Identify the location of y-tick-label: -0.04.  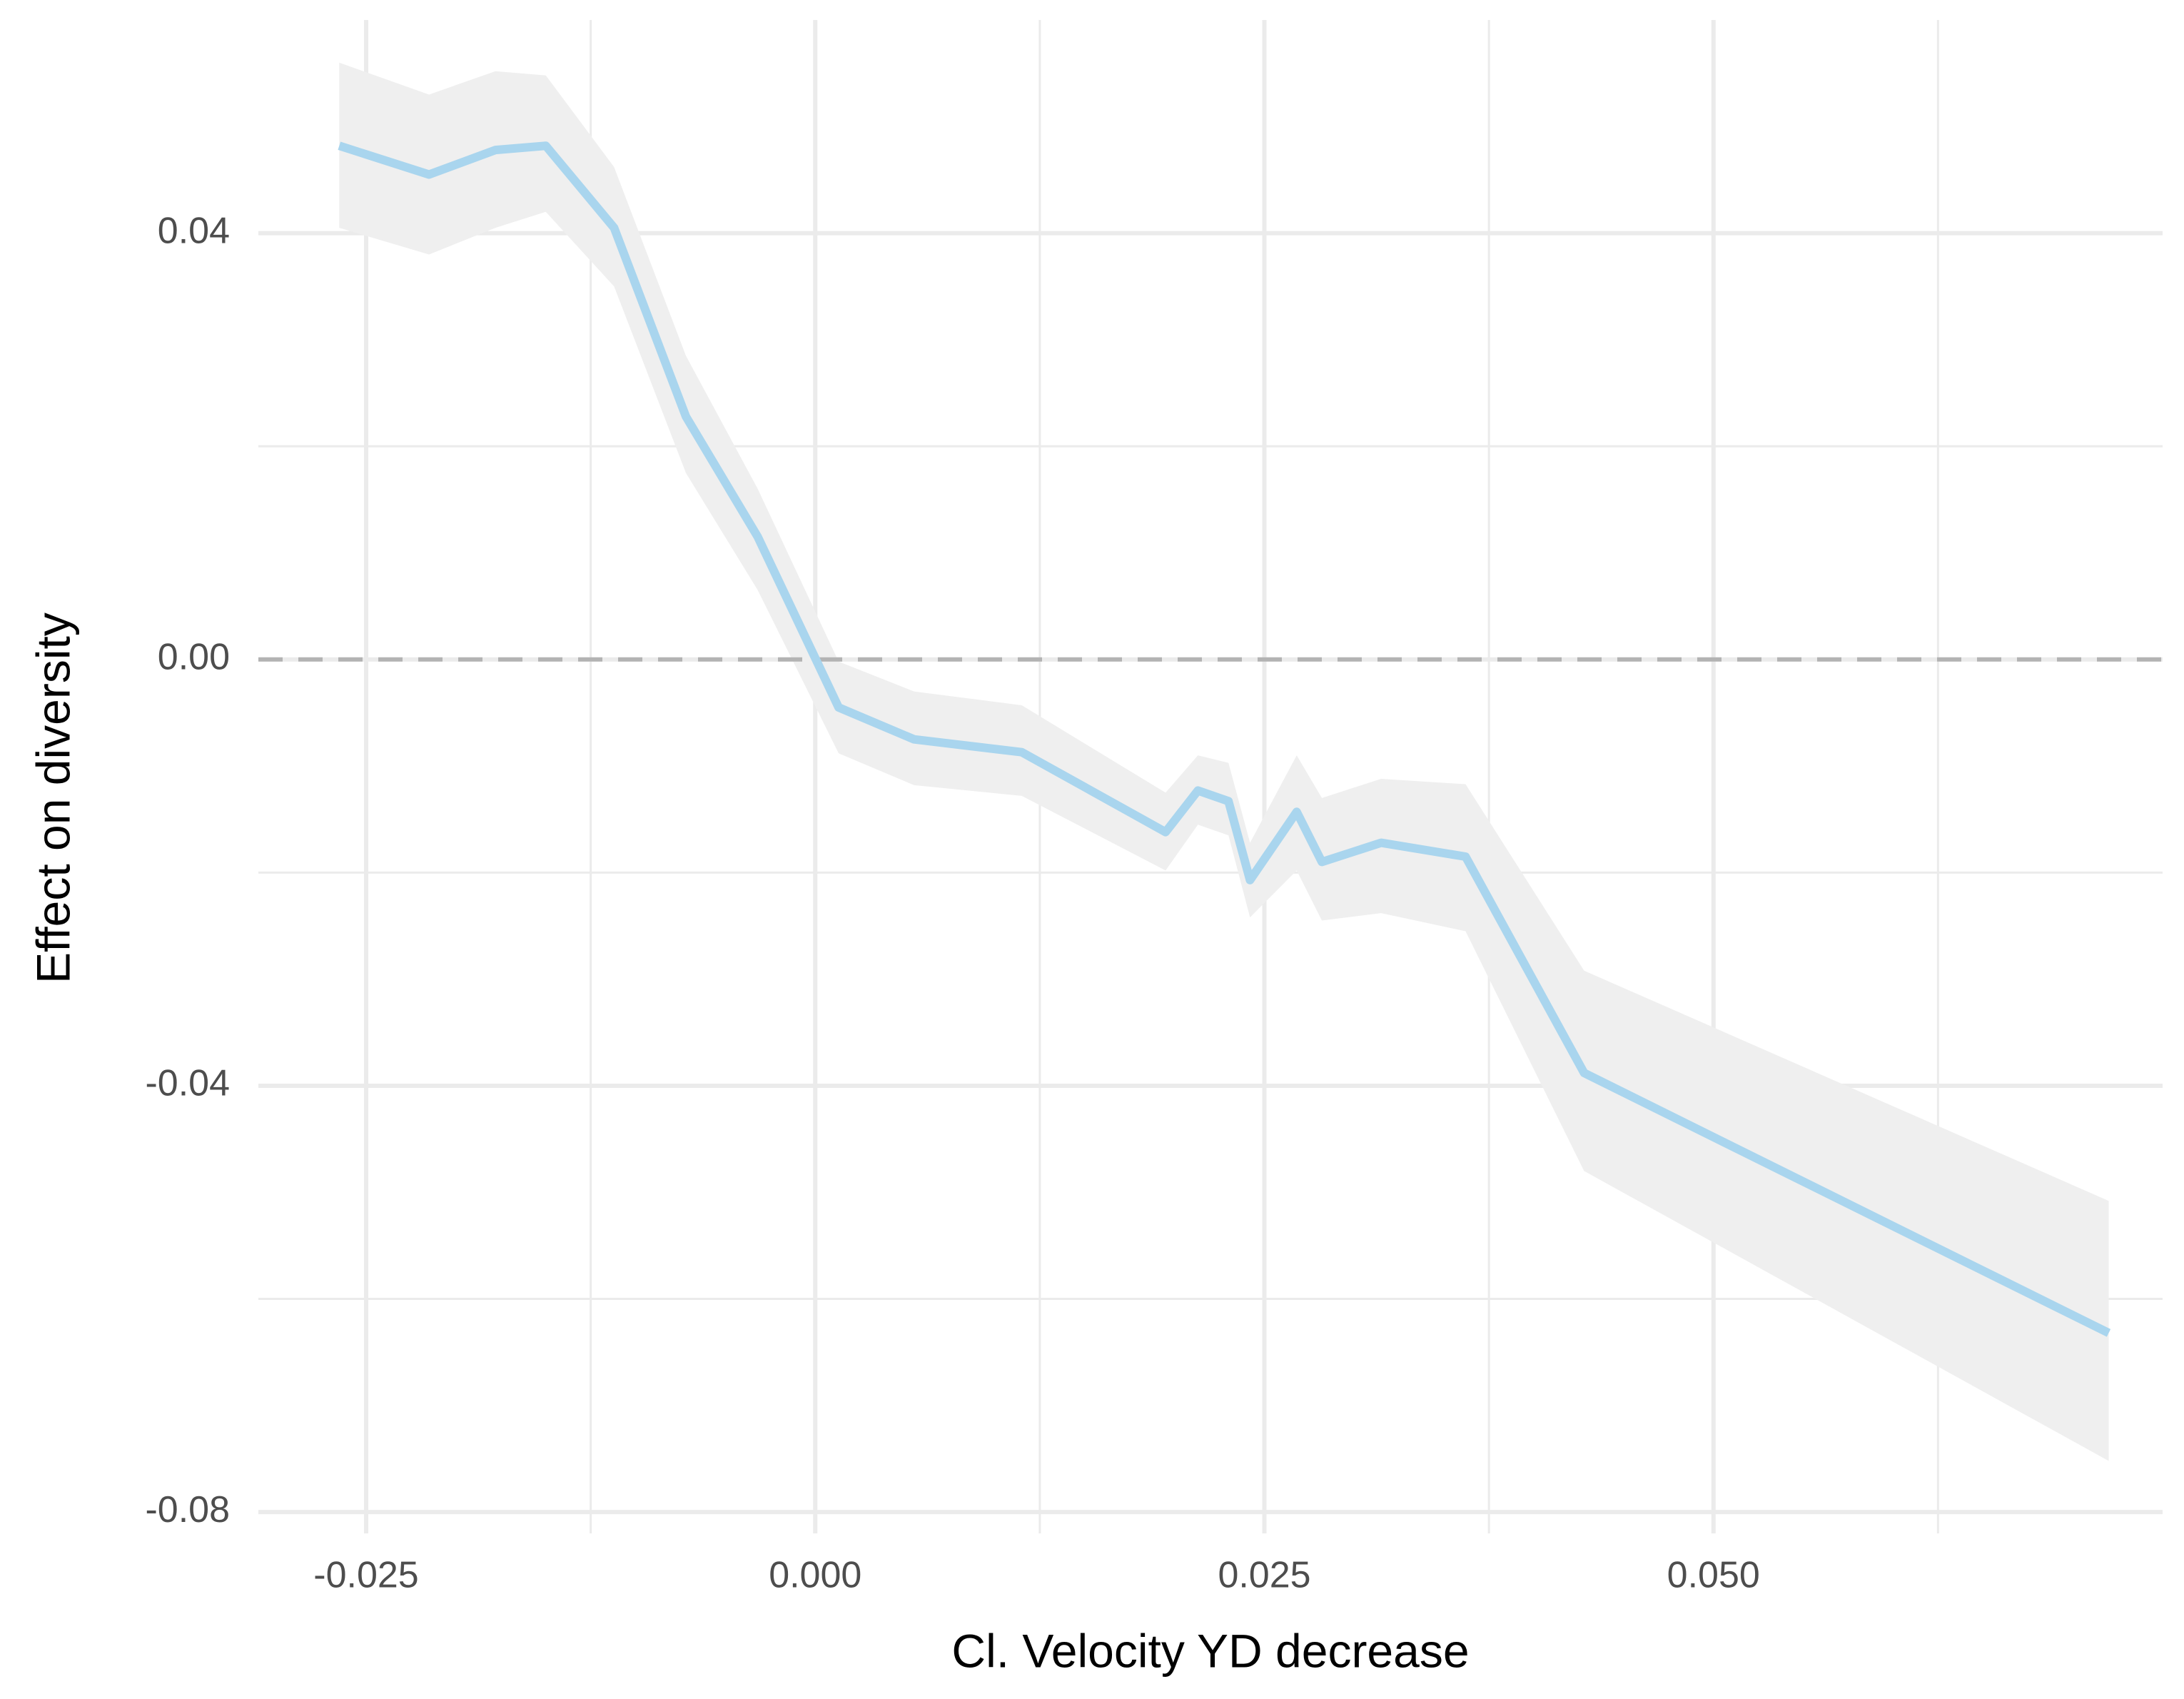
(187, 1083).